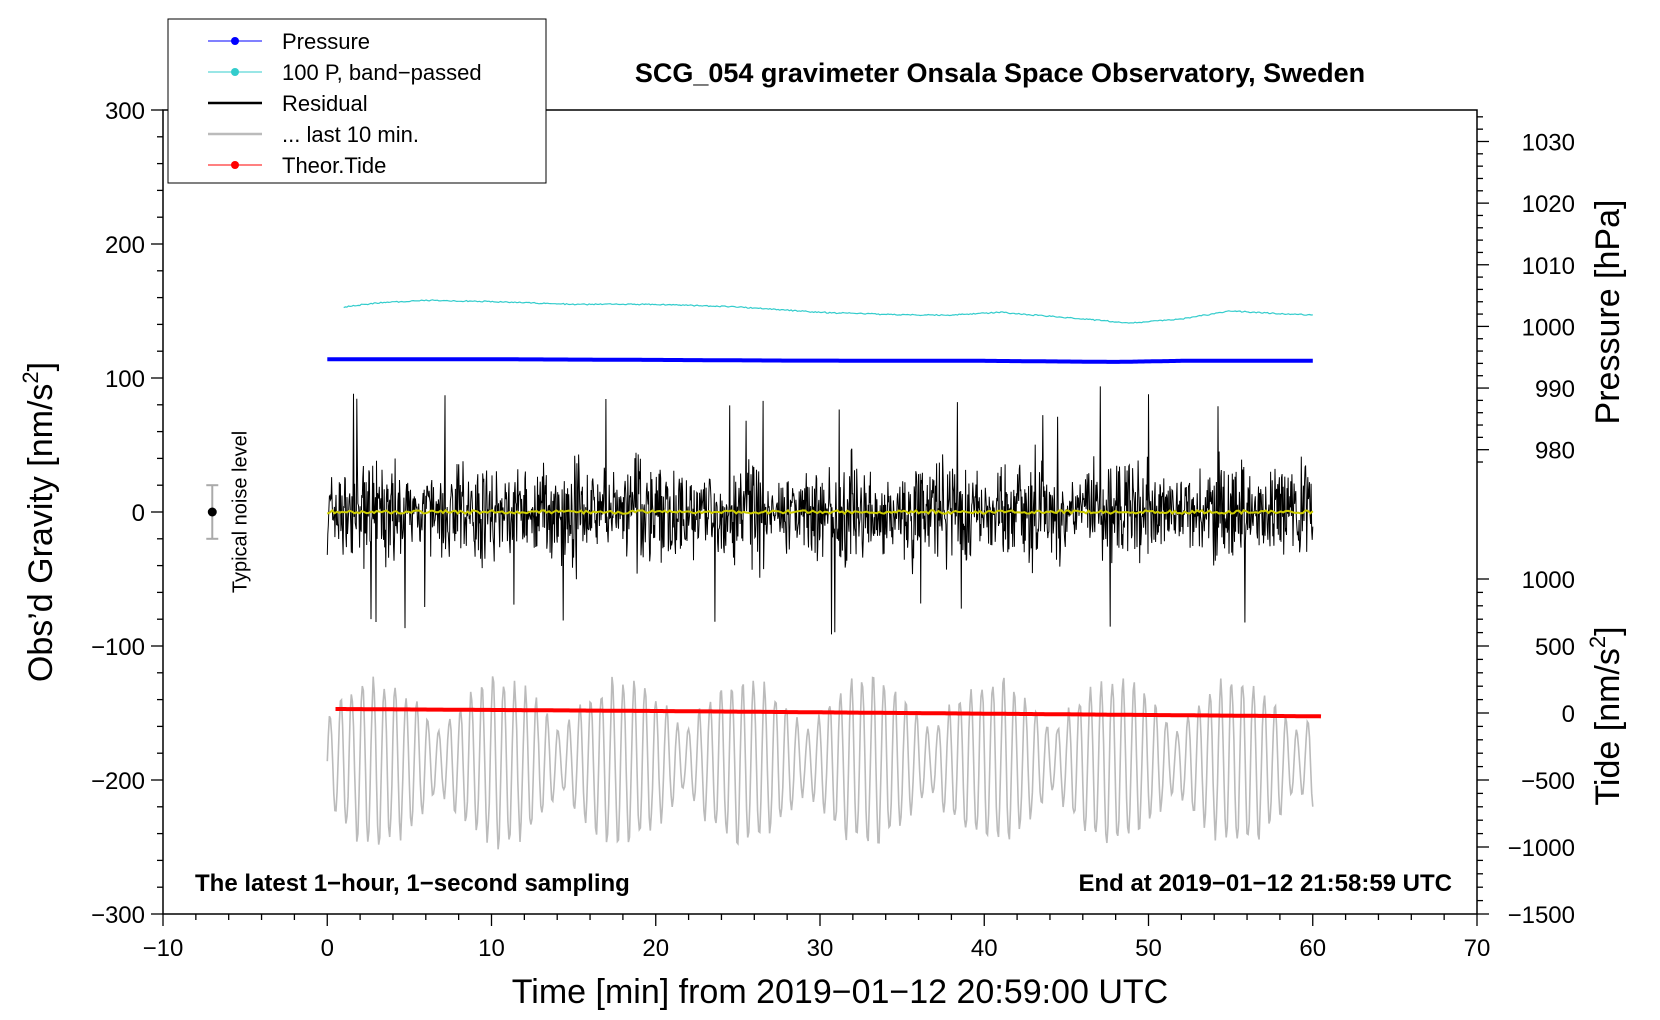  I want to click on legend-label: Theor.Tide, so click(334, 165).